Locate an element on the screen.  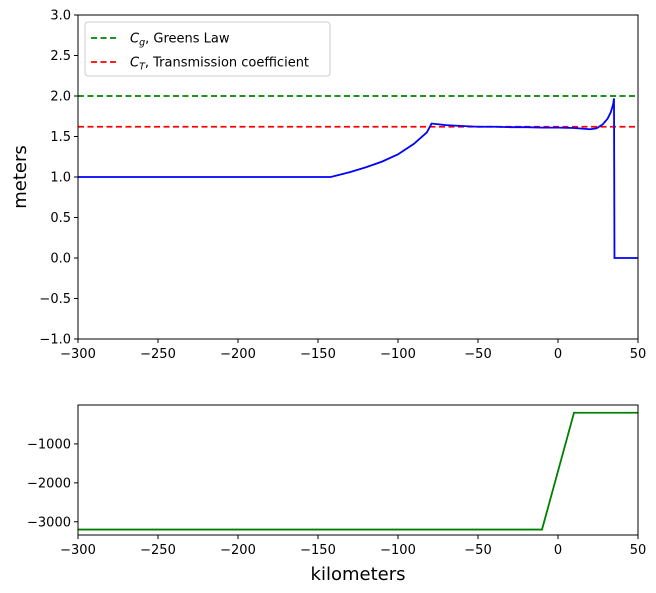
panel-1-x-tick-label: −250 is located at coordinates (158, 354).